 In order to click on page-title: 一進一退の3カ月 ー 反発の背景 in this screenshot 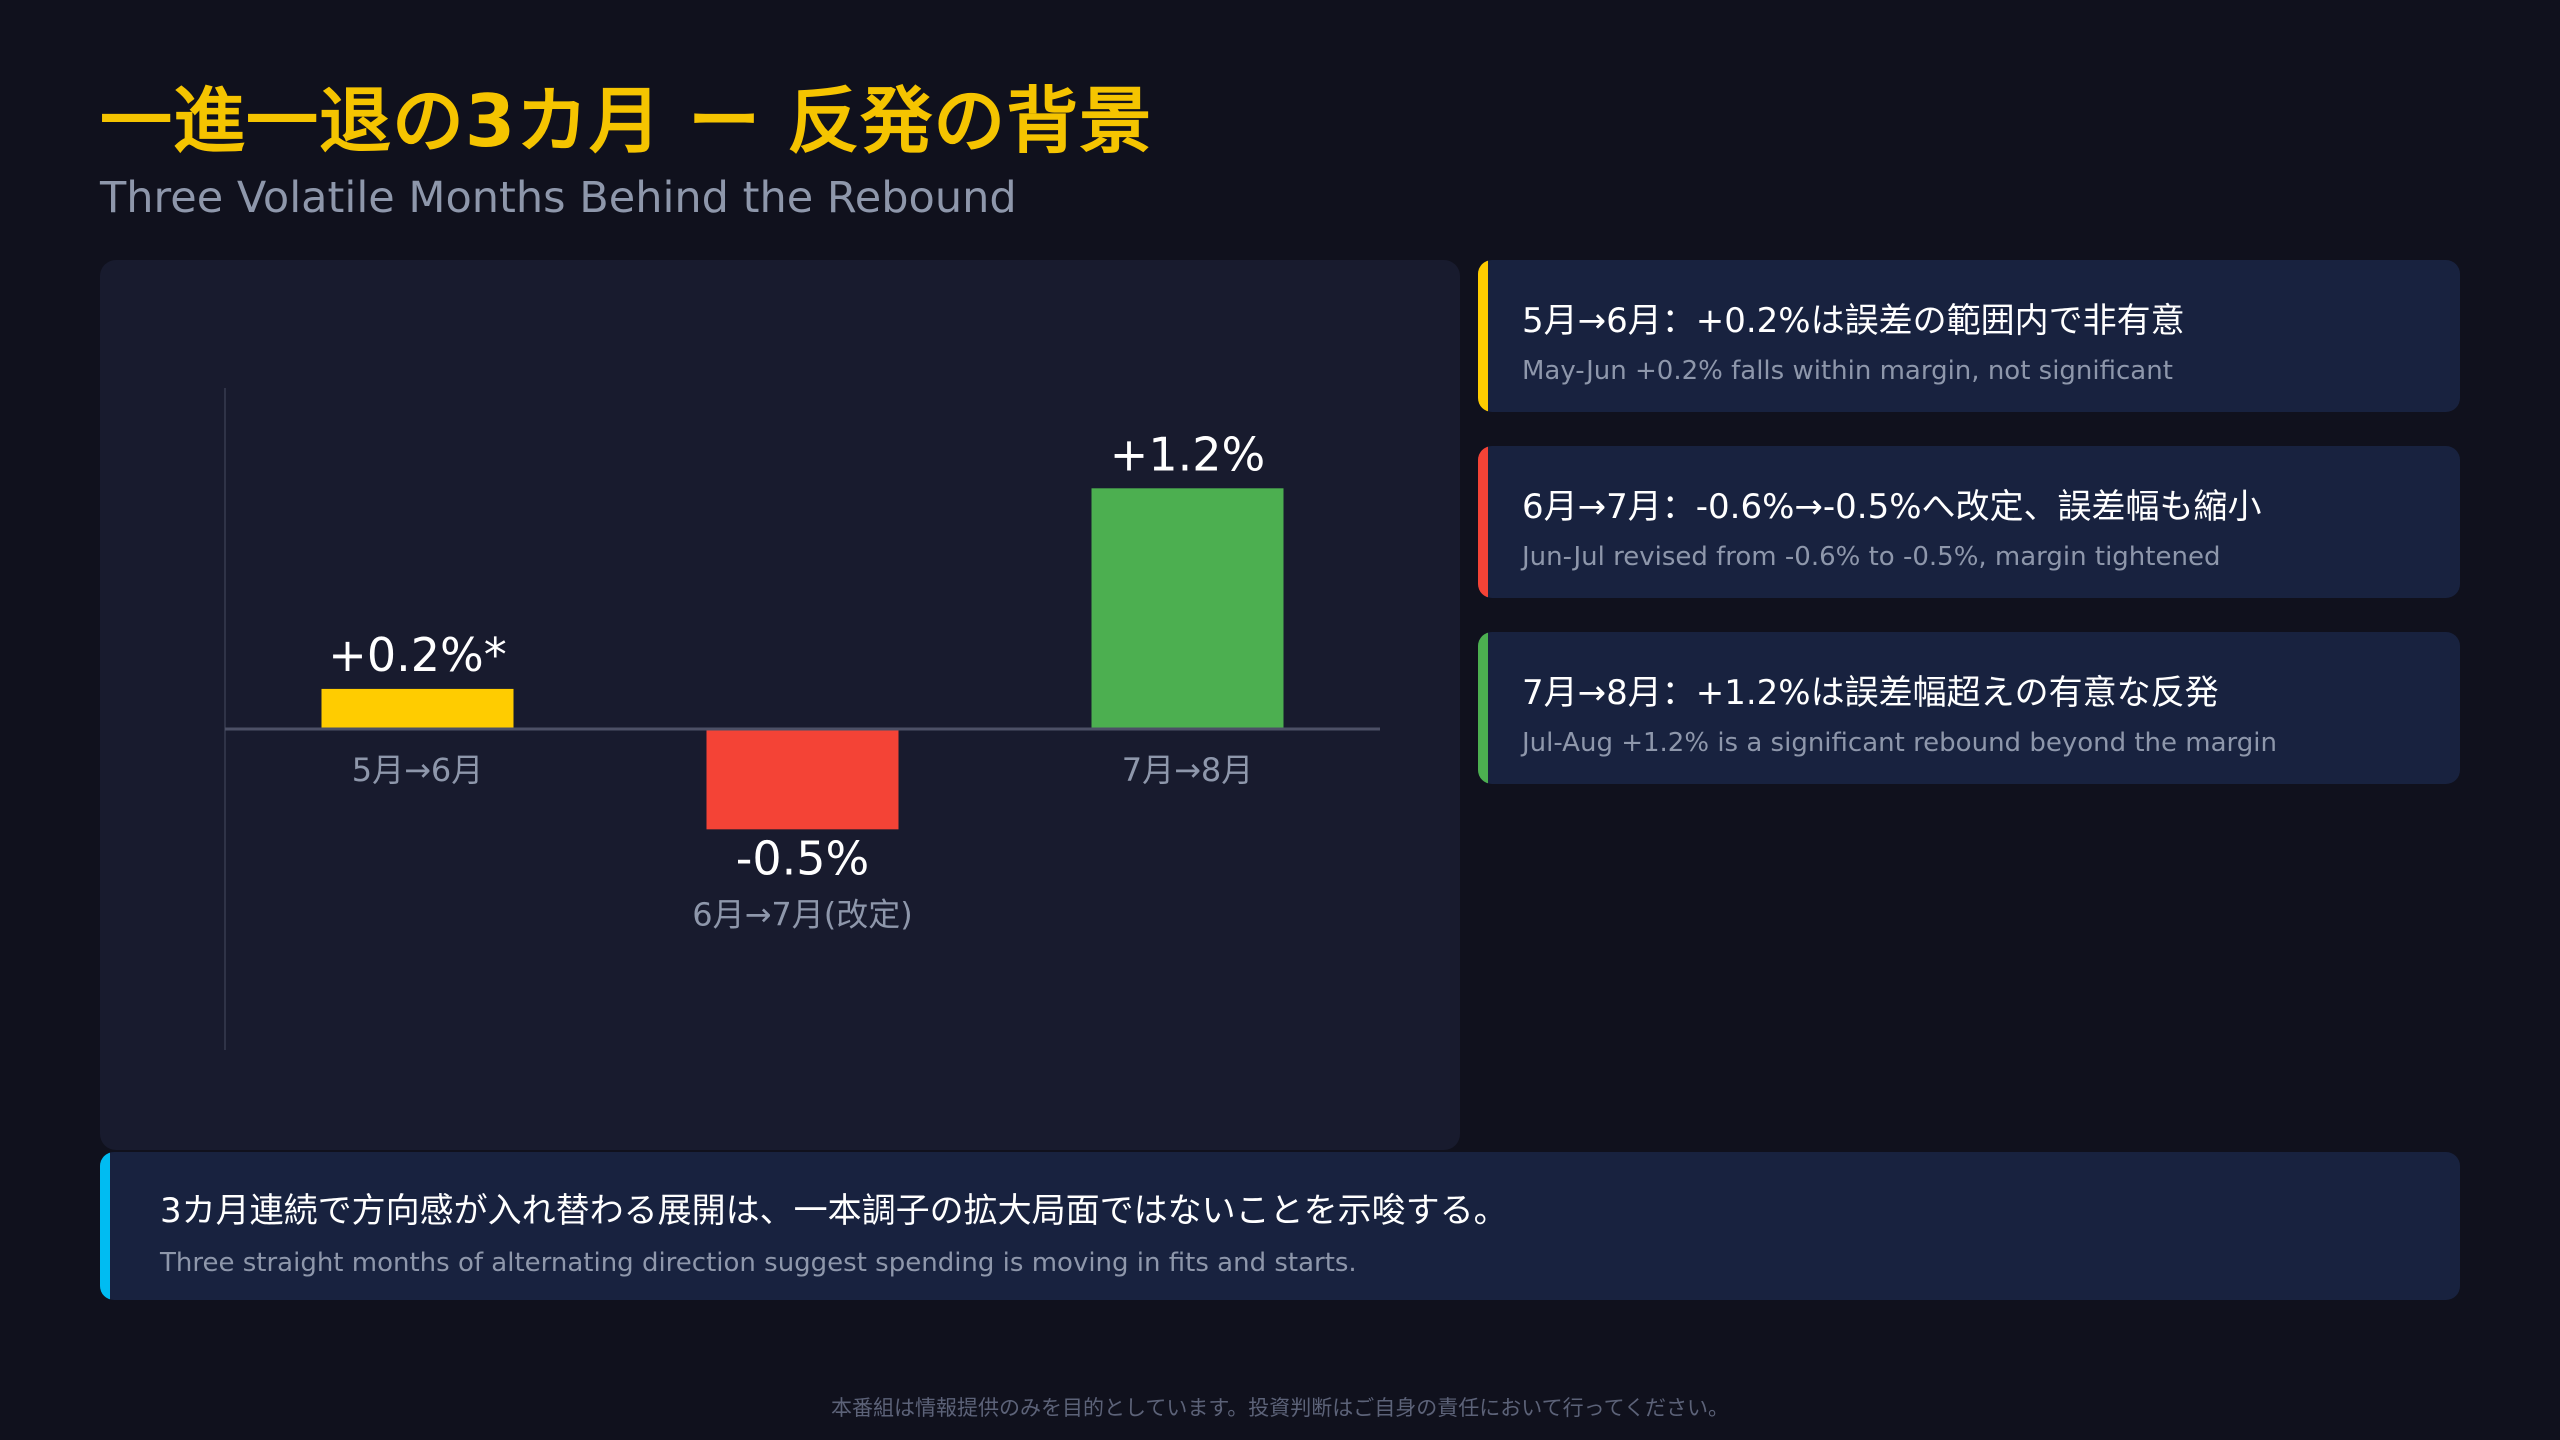, I will do `click(626, 121)`.